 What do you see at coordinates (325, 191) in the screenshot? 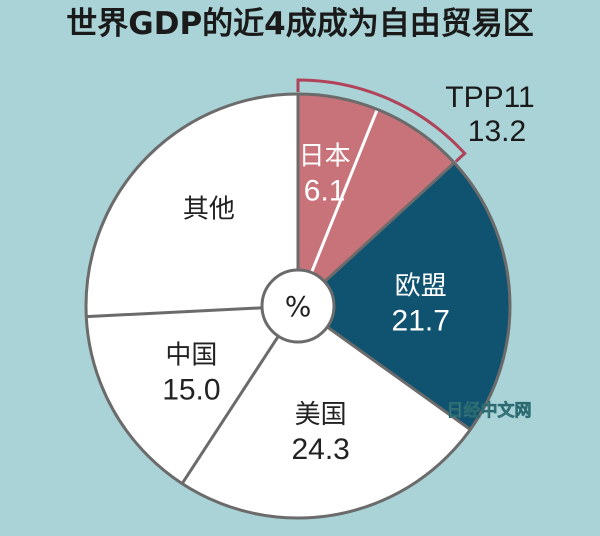
I see `slice-label-value-1: 6.1` at bounding box center [325, 191].